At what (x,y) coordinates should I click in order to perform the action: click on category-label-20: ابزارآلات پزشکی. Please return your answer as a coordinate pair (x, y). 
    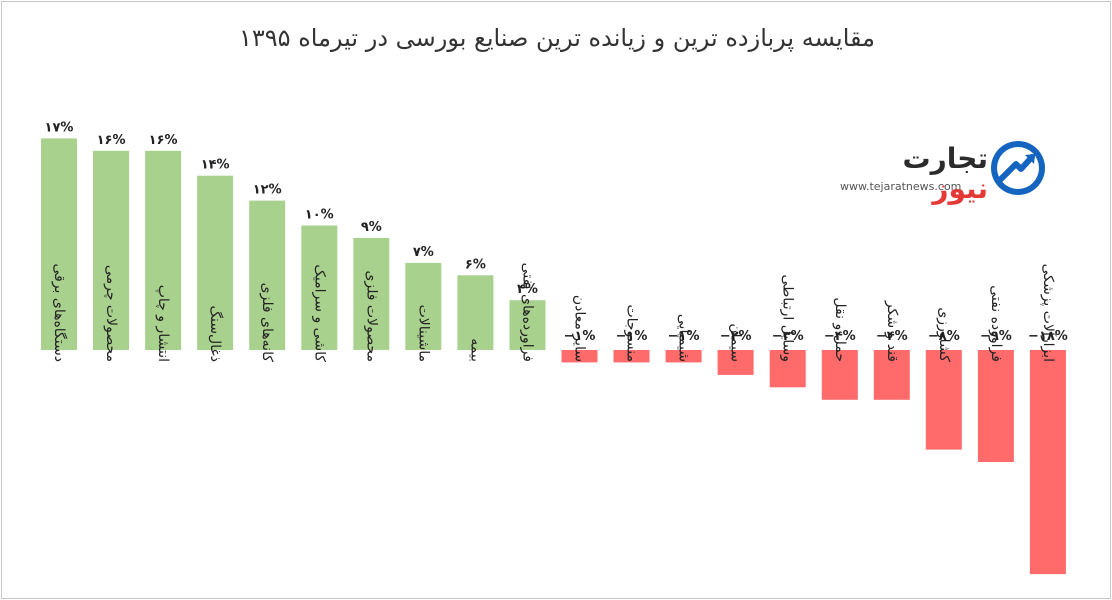
    Looking at the image, I should click on (1048, 313).